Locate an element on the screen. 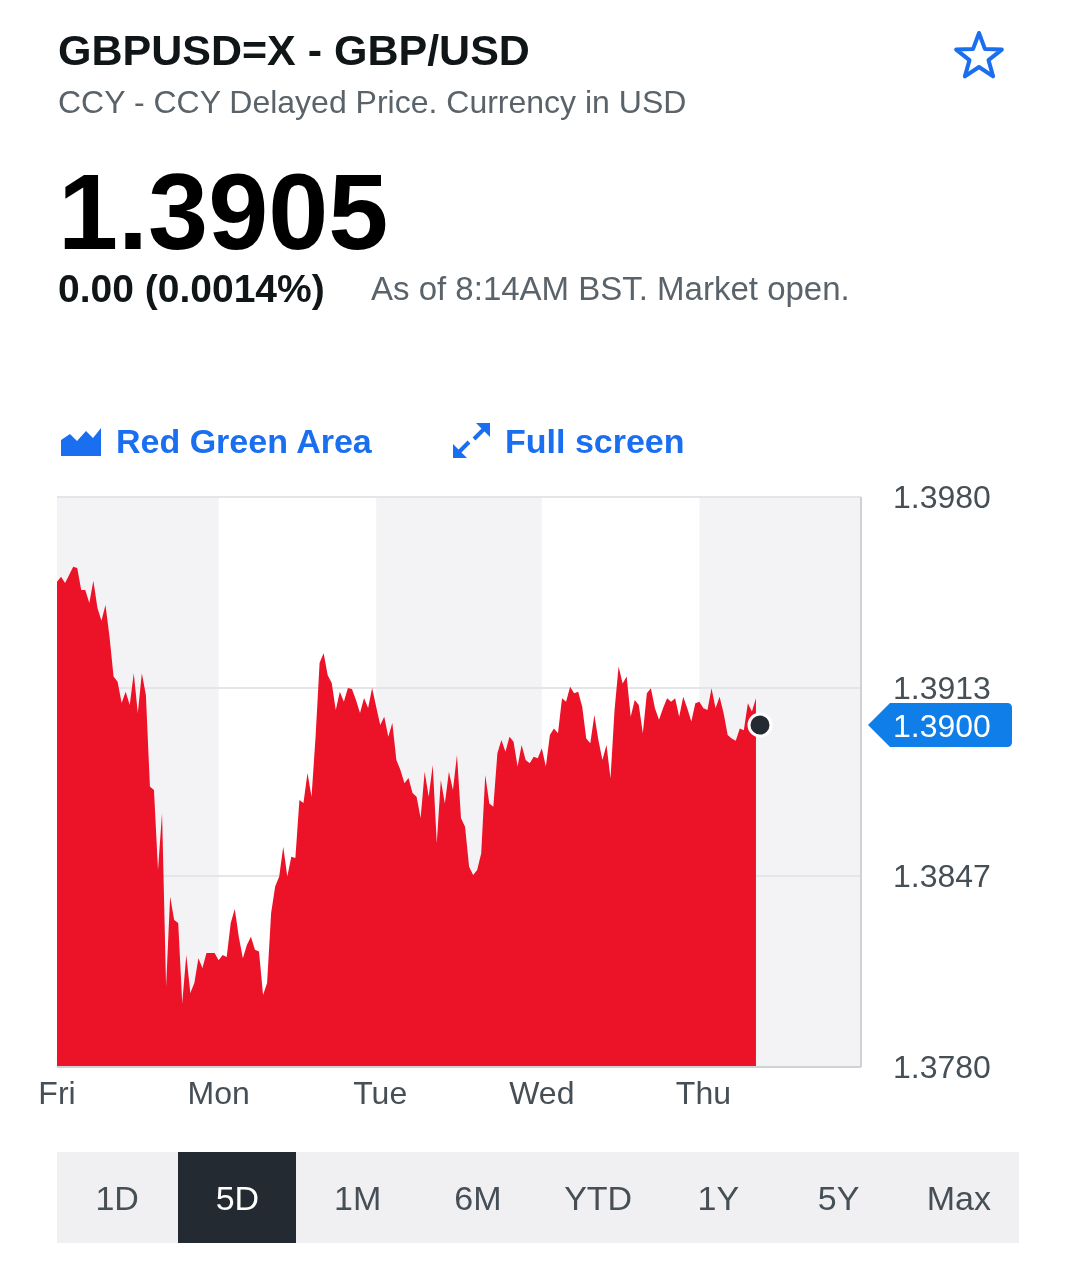 The height and width of the screenshot is (1280, 1077). text: Red Green Area is located at coordinates (244, 441).